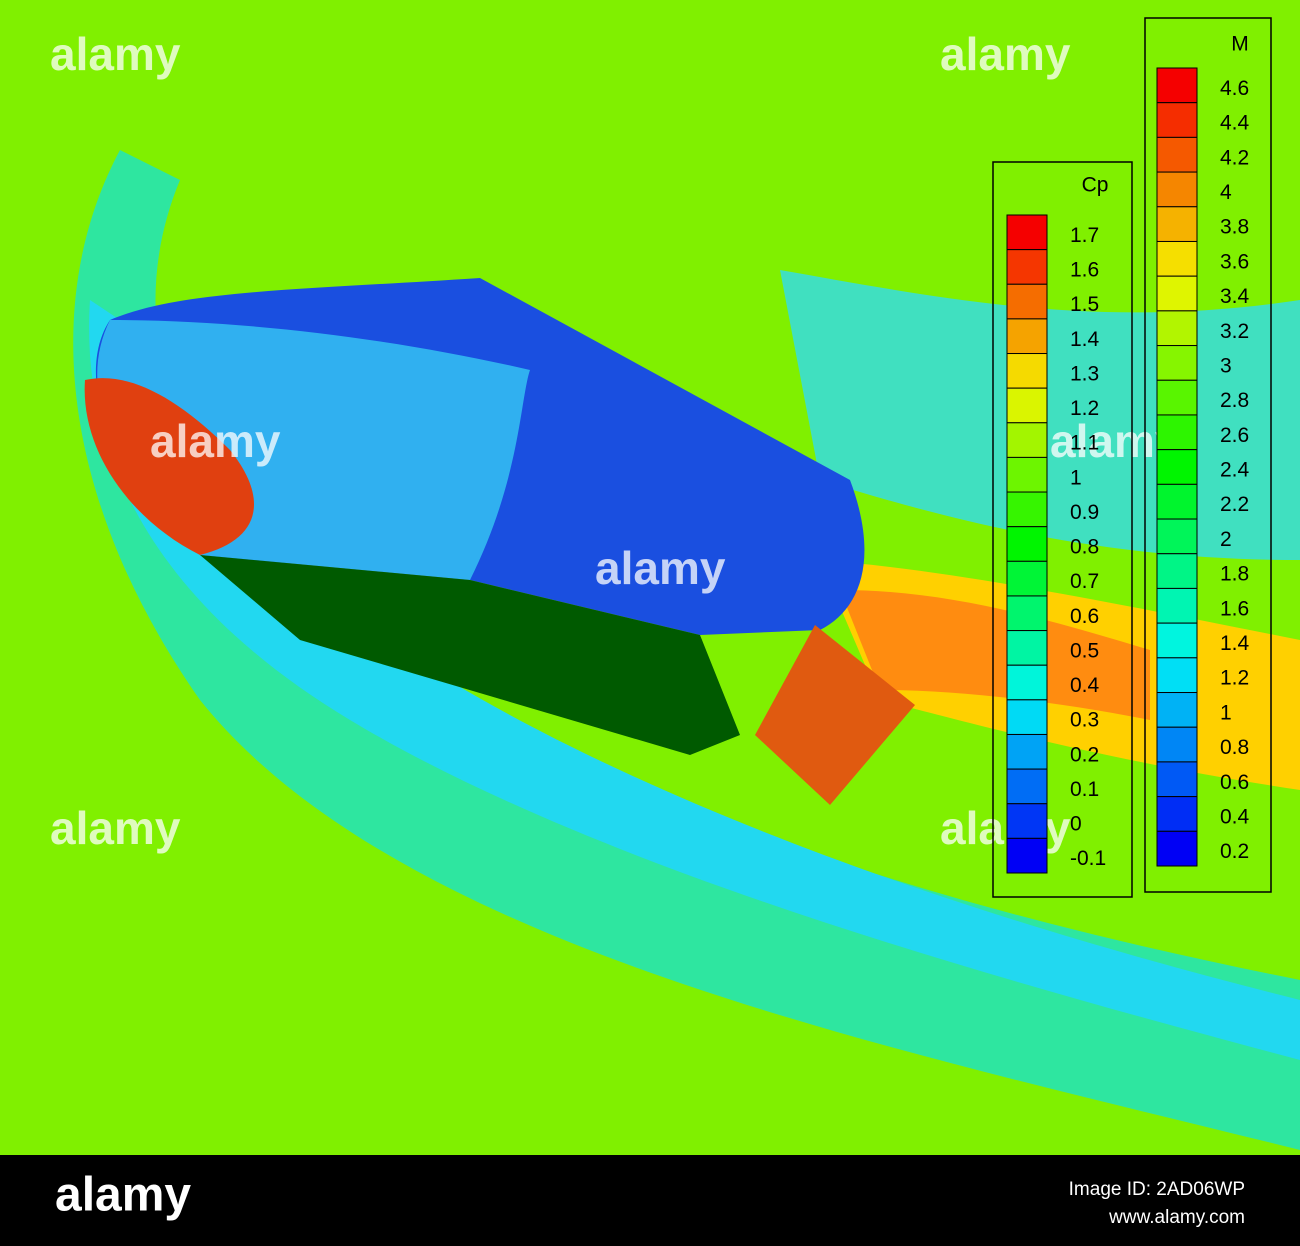 The width and height of the screenshot is (1300, 1246). Describe the element at coordinates (1084, 720) in the screenshot. I see `legend-label: 0.3` at that location.